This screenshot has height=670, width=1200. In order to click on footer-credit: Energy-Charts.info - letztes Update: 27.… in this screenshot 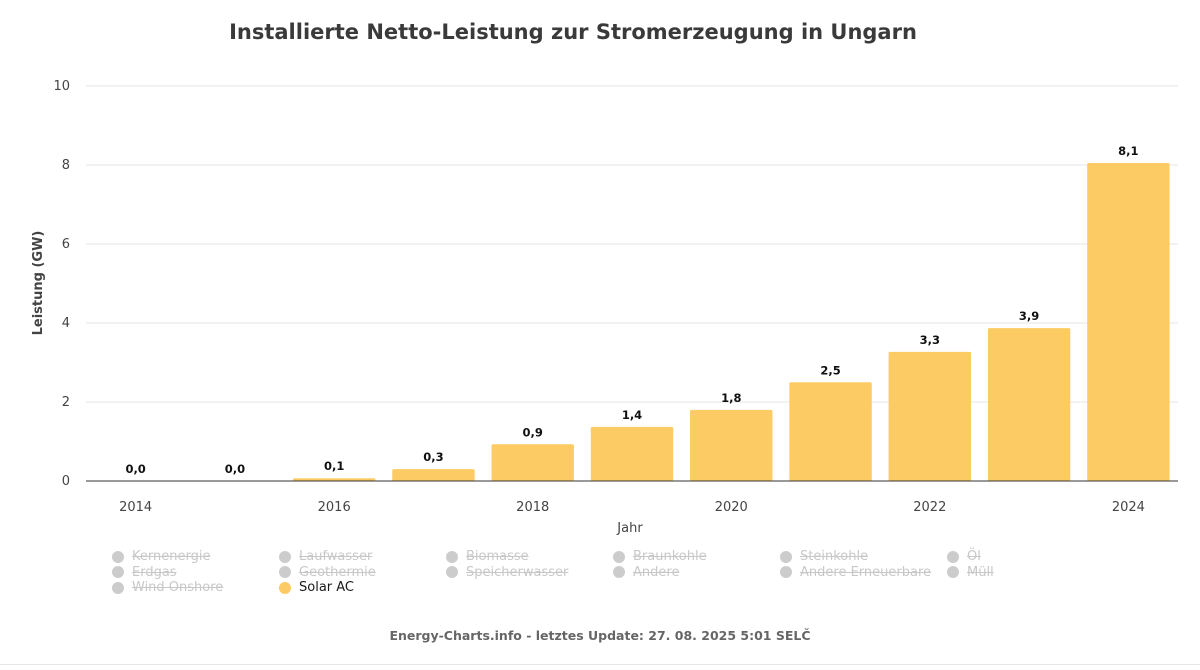, I will do `click(600, 635)`.